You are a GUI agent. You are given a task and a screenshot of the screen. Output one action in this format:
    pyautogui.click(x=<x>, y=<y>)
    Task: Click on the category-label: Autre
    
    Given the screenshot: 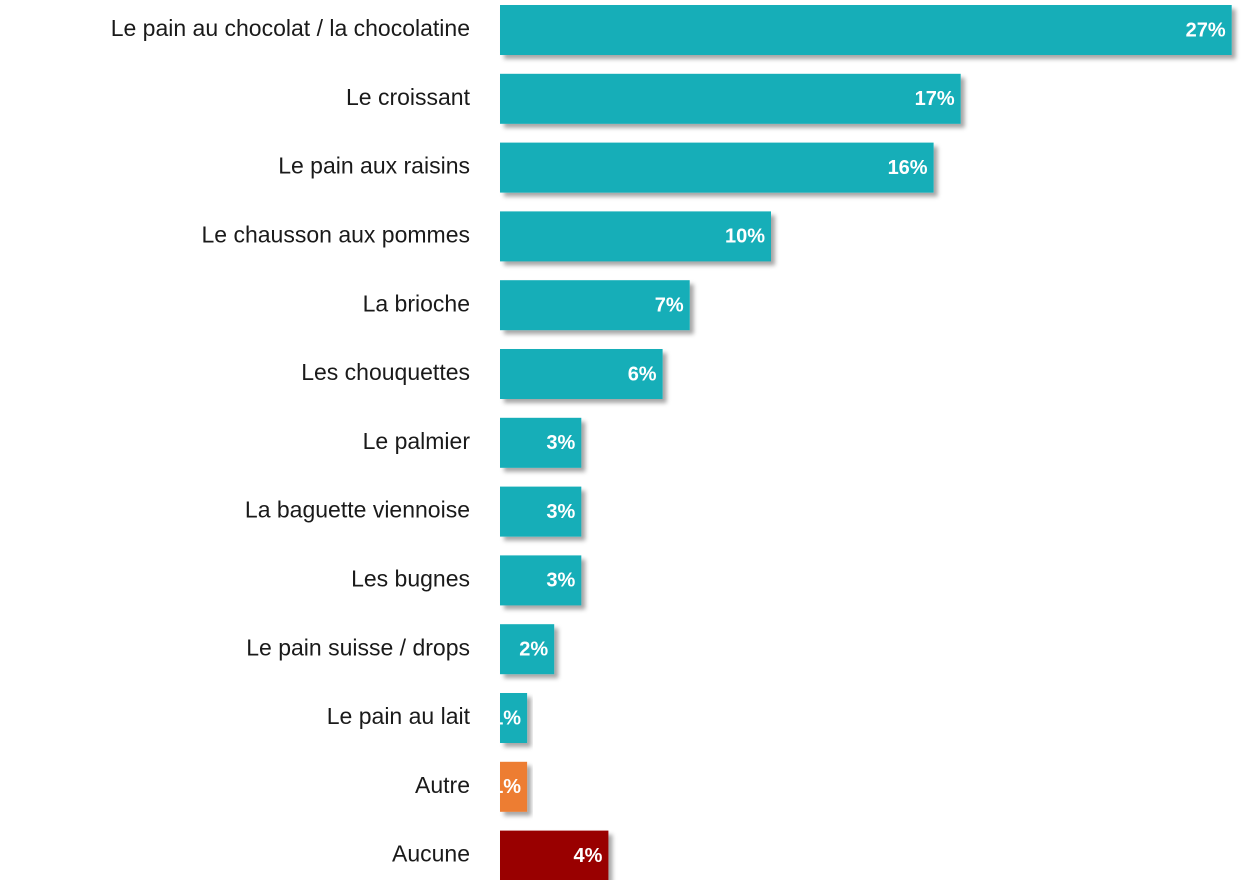 What is the action you would take?
    pyautogui.click(x=442, y=785)
    